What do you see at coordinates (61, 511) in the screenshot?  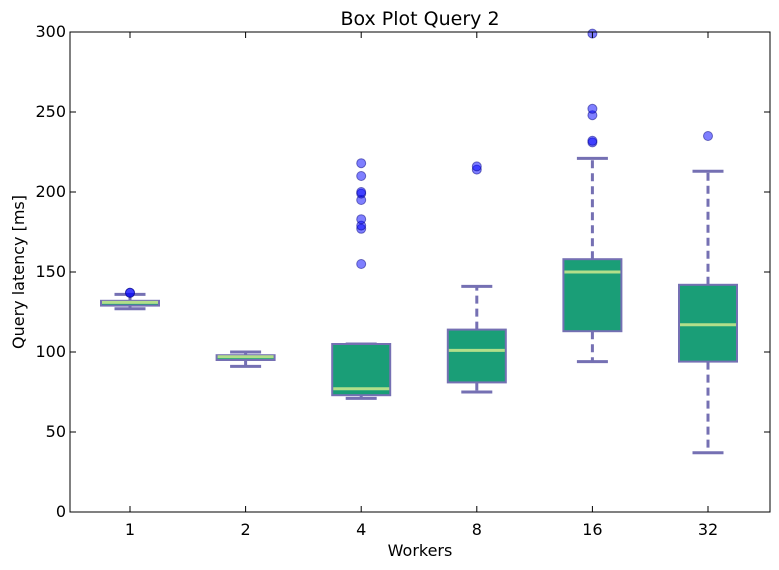 I see `y-tick-label: 0` at bounding box center [61, 511].